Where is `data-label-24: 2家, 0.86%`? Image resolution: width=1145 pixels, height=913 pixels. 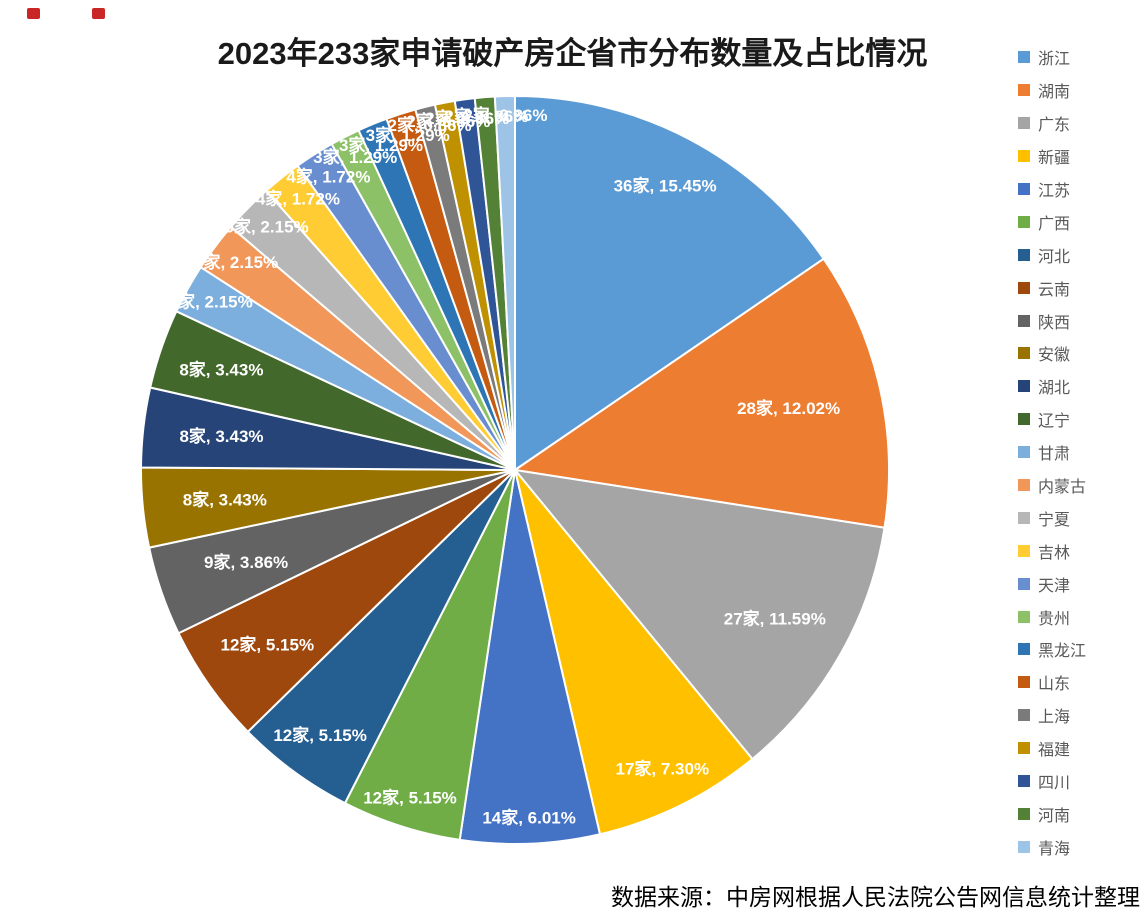 data-label-24: 2家, 0.86% is located at coordinates (505, 115).